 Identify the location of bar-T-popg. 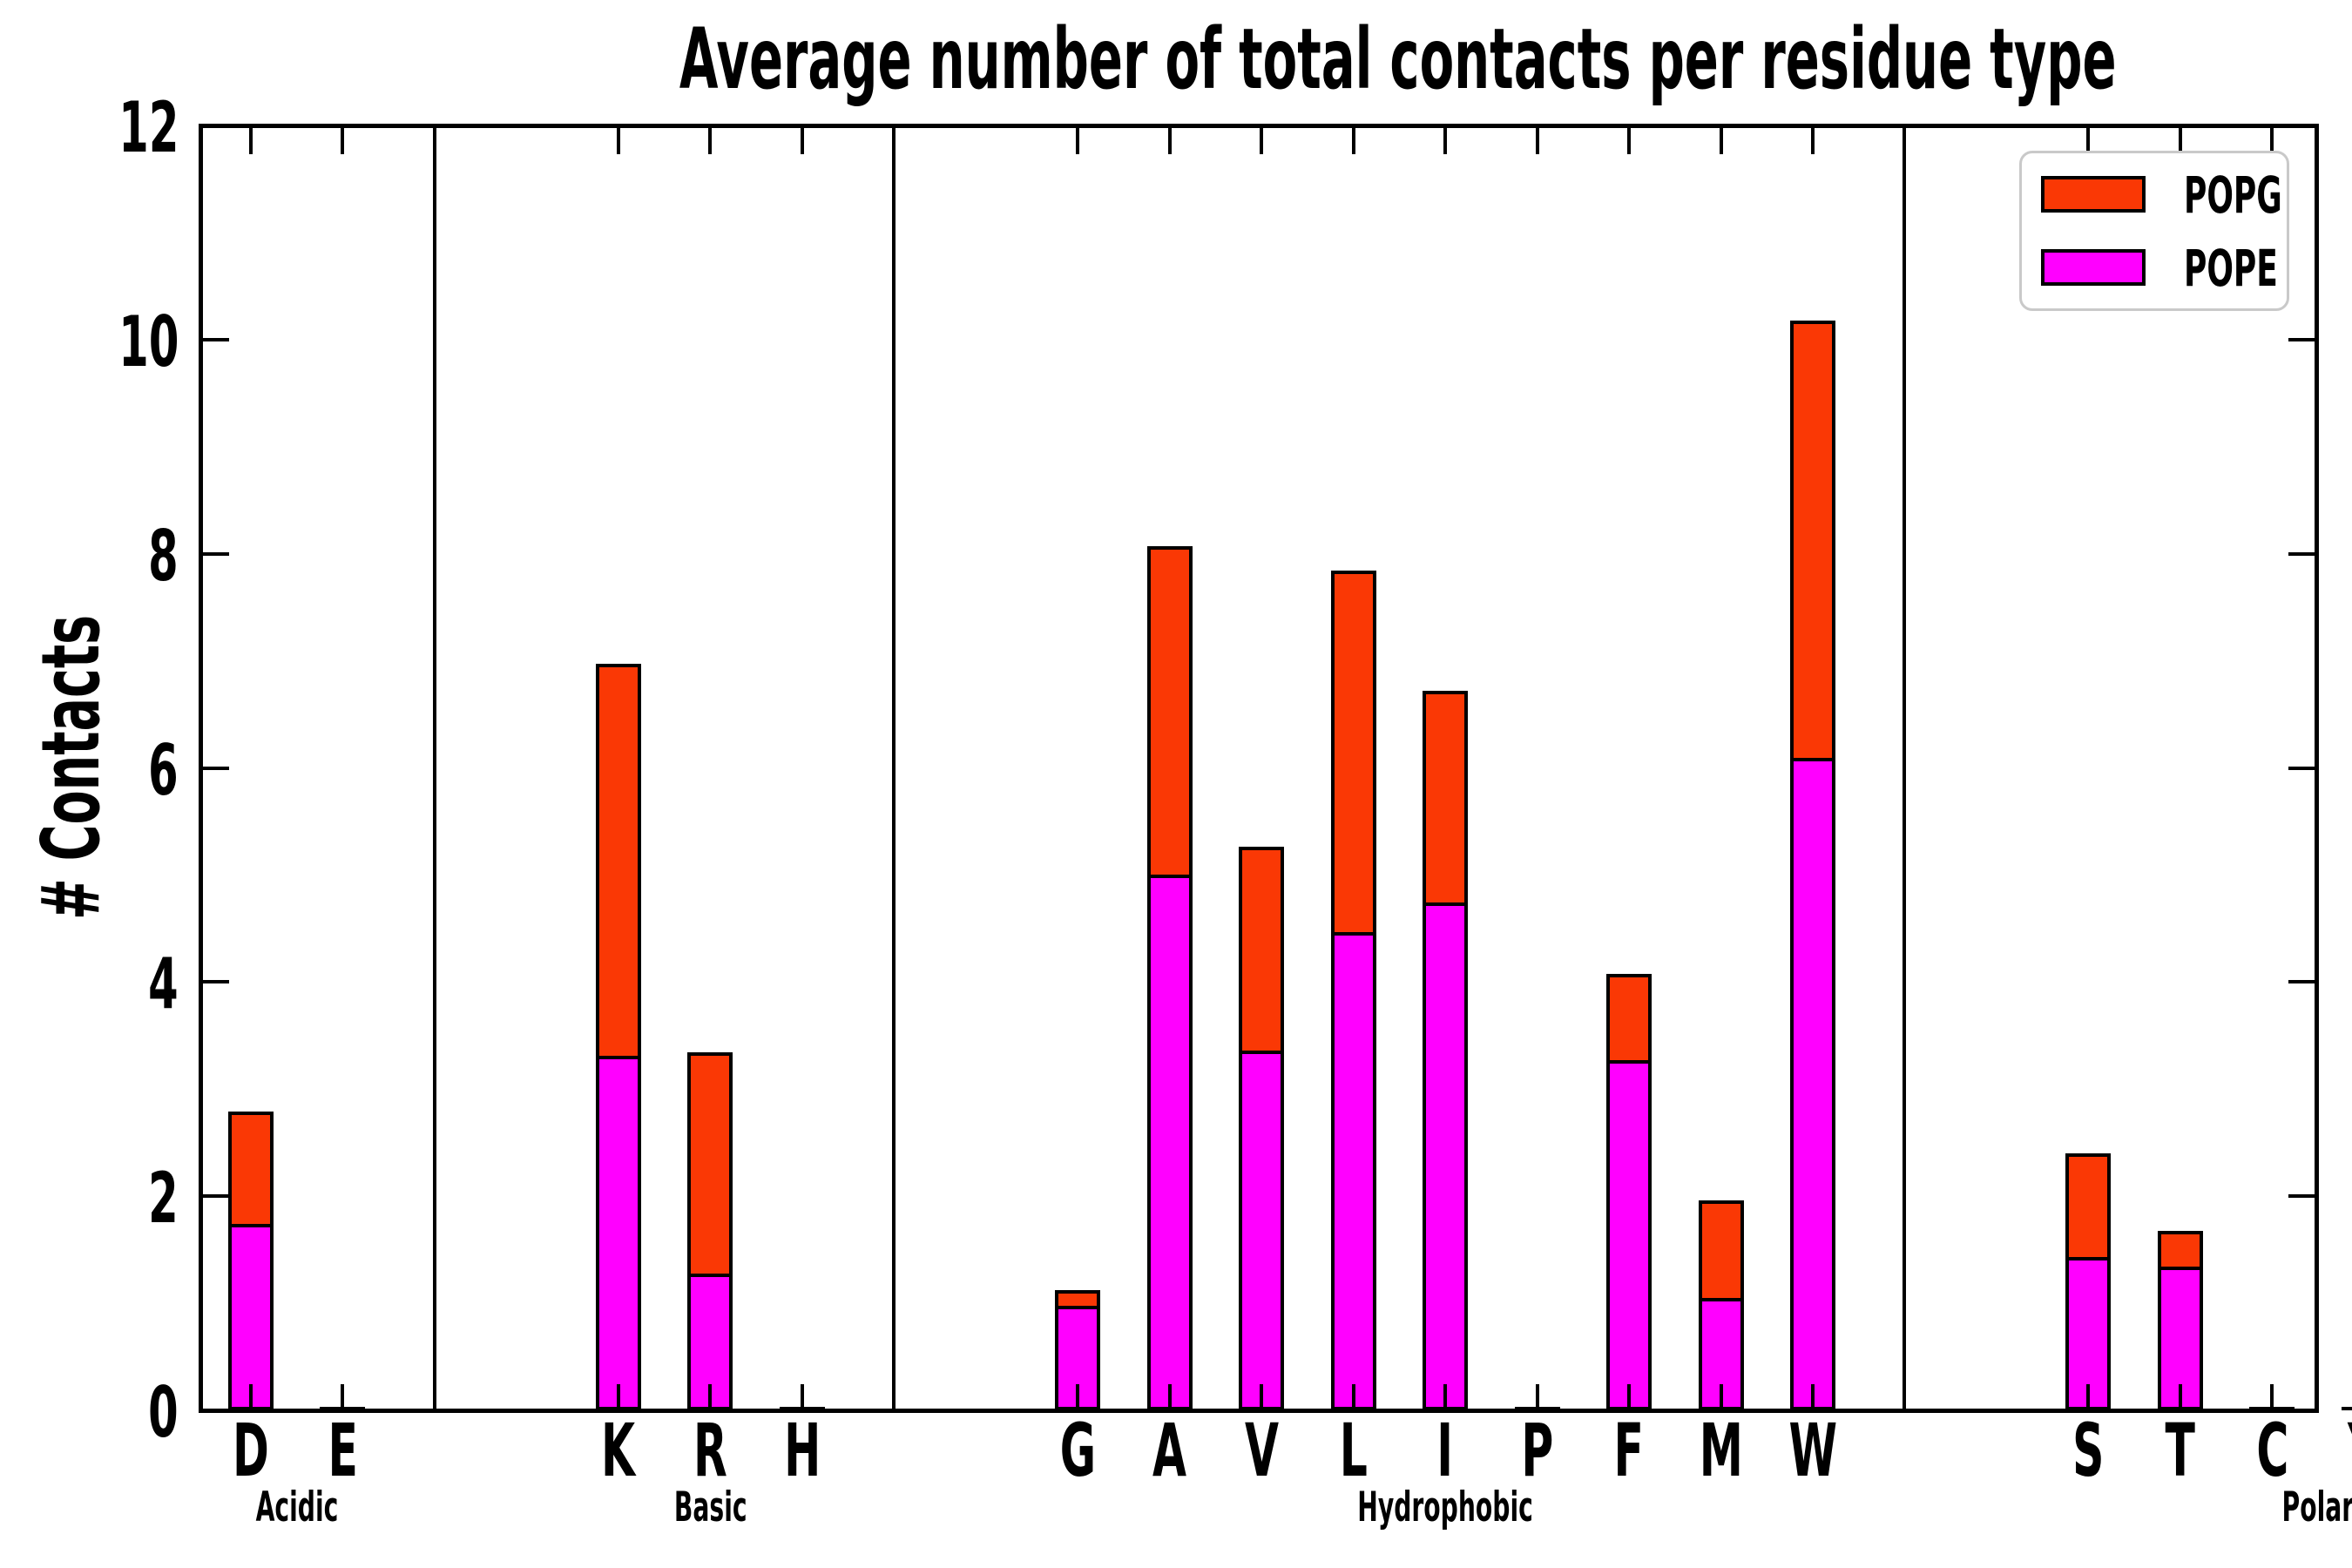
(2180, 1250).